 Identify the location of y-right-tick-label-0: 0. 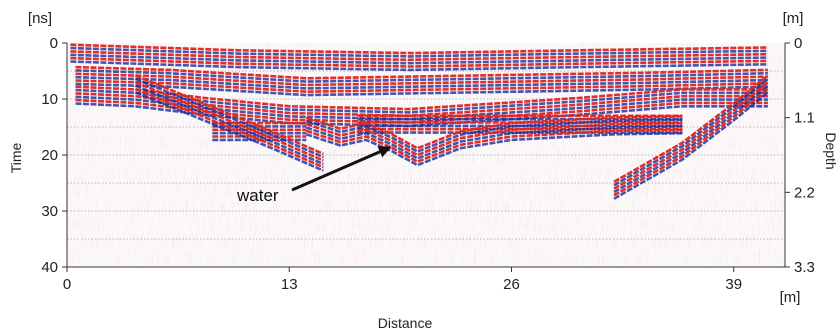
(798, 43).